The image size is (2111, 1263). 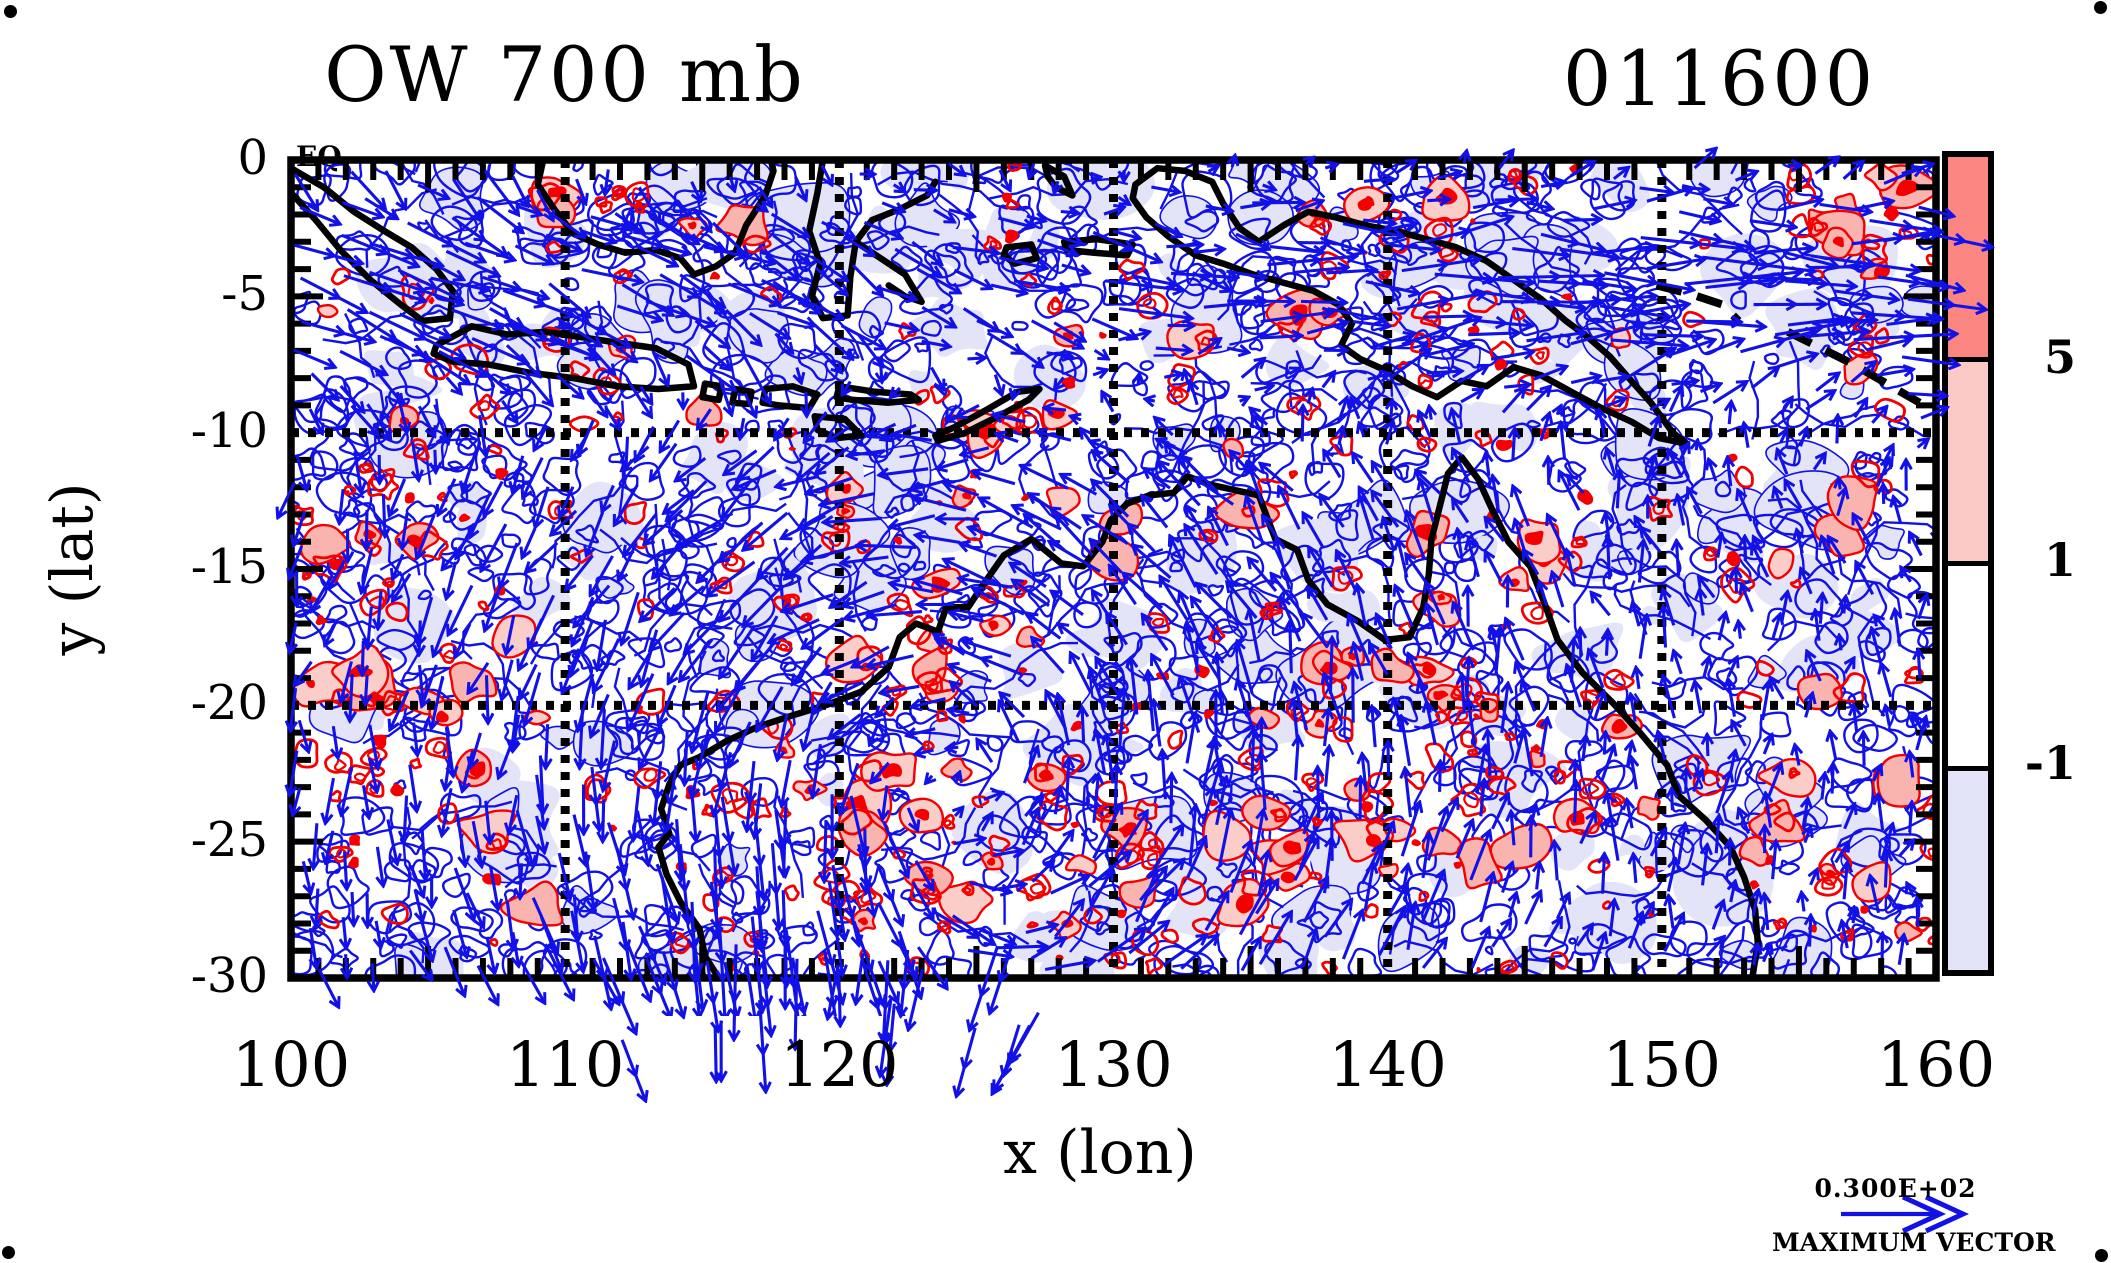 What do you see at coordinates (1968, 870) in the screenshot?
I see `colorbar-segment-below-neg1` at bounding box center [1968, 870].